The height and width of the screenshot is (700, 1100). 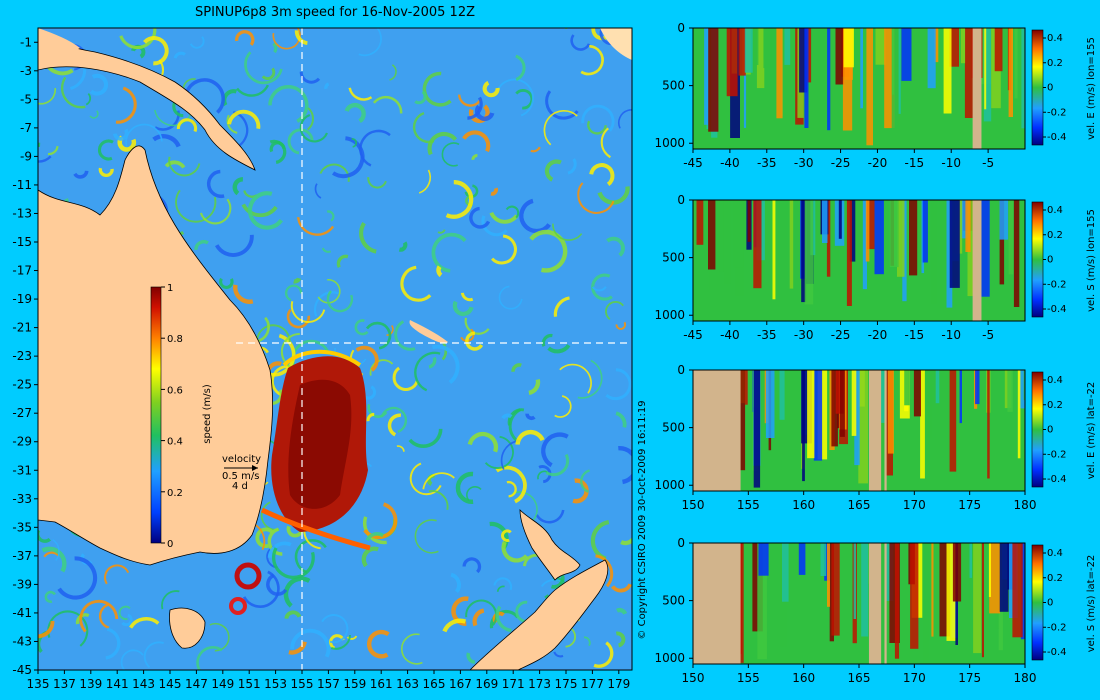 What do you see at coordinates (22, 613) in the screenshot?
I see `lat-tick-label: -41` at bounding box center [22, 613].